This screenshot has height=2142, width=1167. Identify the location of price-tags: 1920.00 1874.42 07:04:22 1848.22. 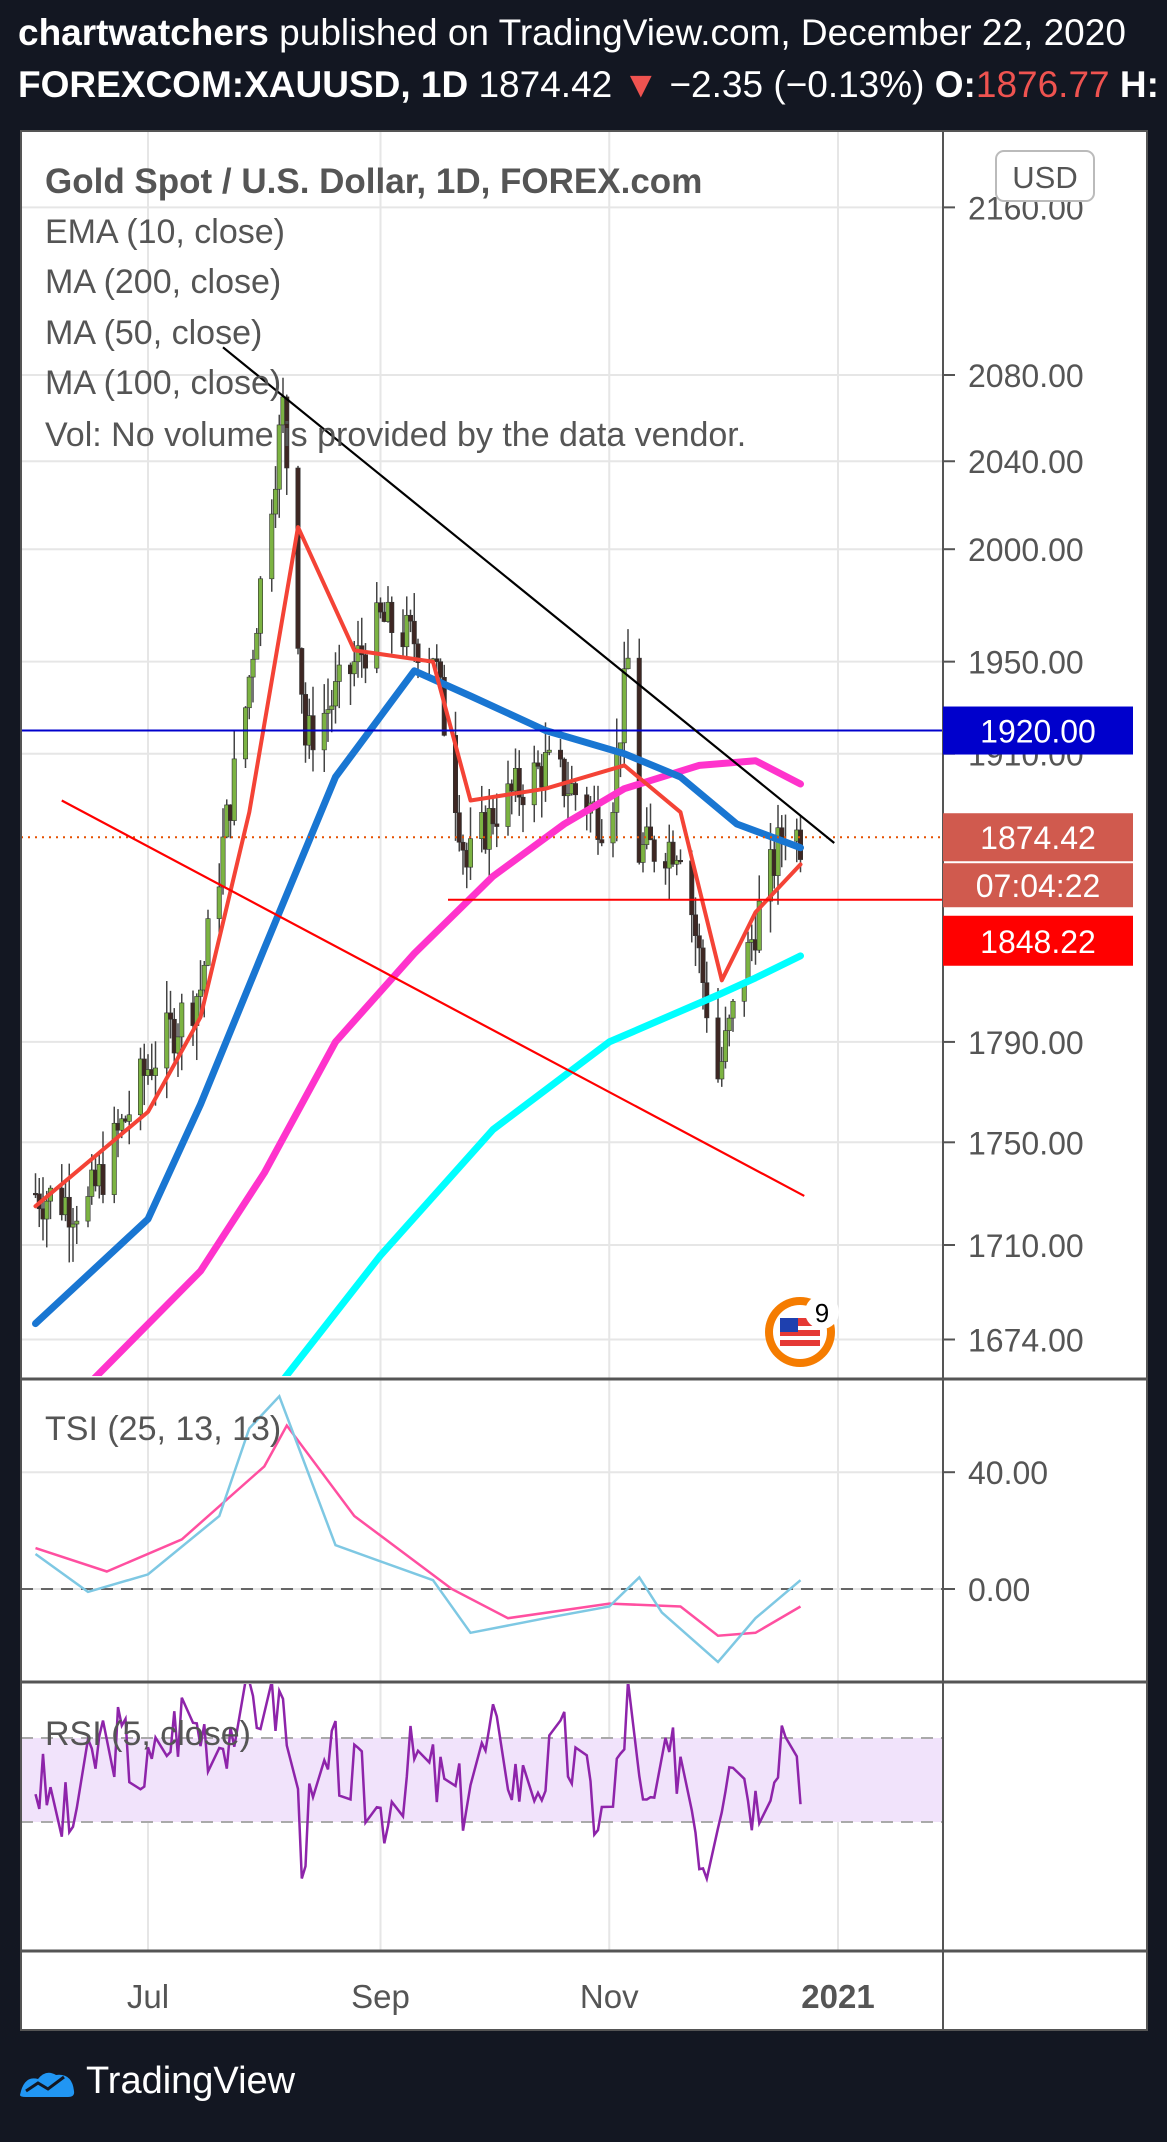
(1038, 836).